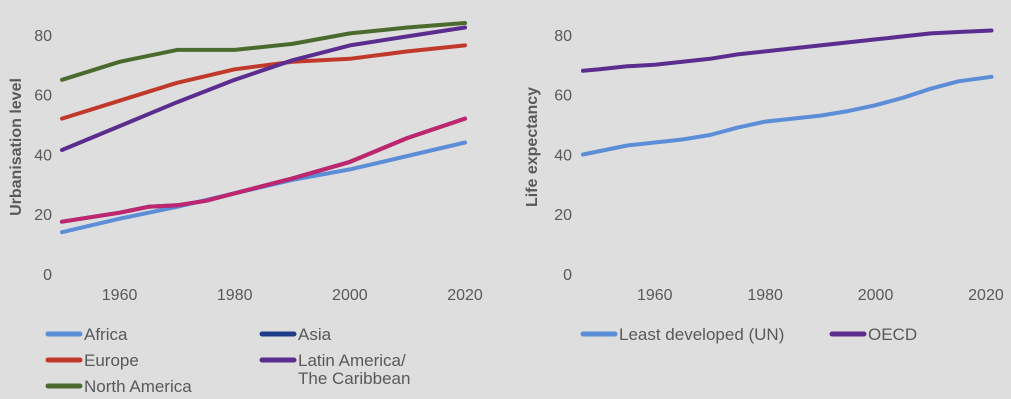 The width and height of the screenshot is (1011, 399). I want to click on urbanisation-y-tick-label: 60, so click(43, 96).